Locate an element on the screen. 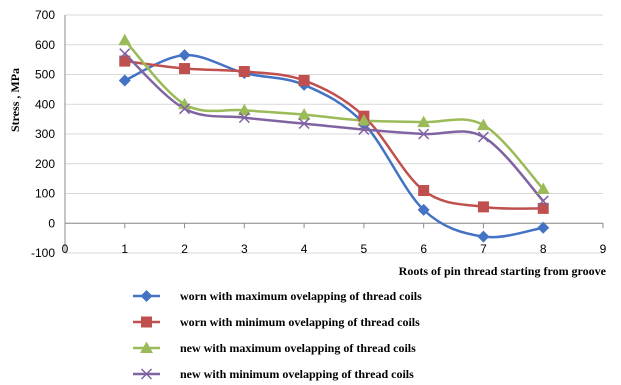 The height and width of the screenshot is (385, 621). y-tick-label: 400 is located at coordinates (45, 104).